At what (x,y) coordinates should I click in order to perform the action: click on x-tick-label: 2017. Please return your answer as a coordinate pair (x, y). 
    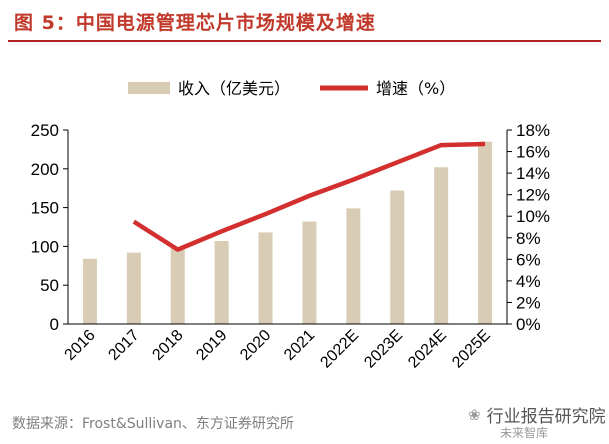
    Looking at the image, I should click on (123, 345).